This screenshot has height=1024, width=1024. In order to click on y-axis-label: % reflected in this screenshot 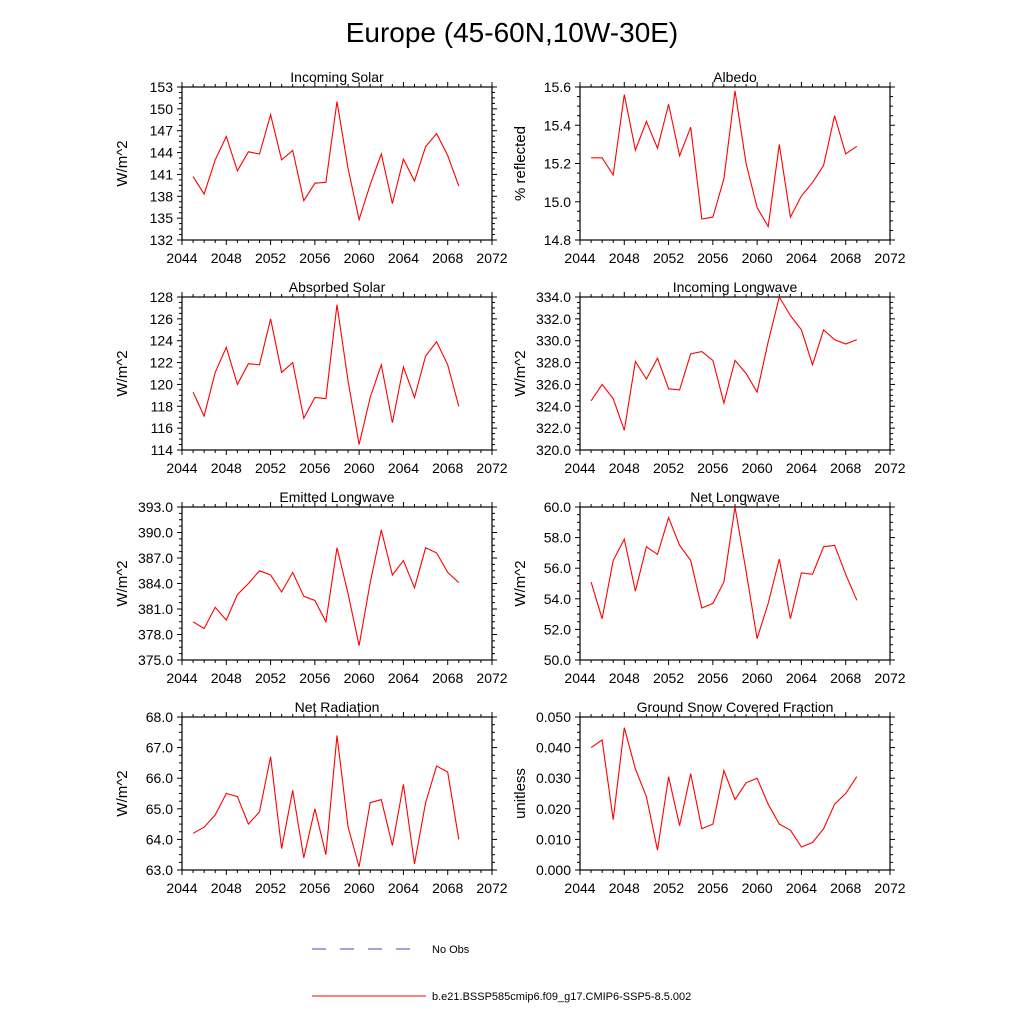, I will do `click(520, 163)`.